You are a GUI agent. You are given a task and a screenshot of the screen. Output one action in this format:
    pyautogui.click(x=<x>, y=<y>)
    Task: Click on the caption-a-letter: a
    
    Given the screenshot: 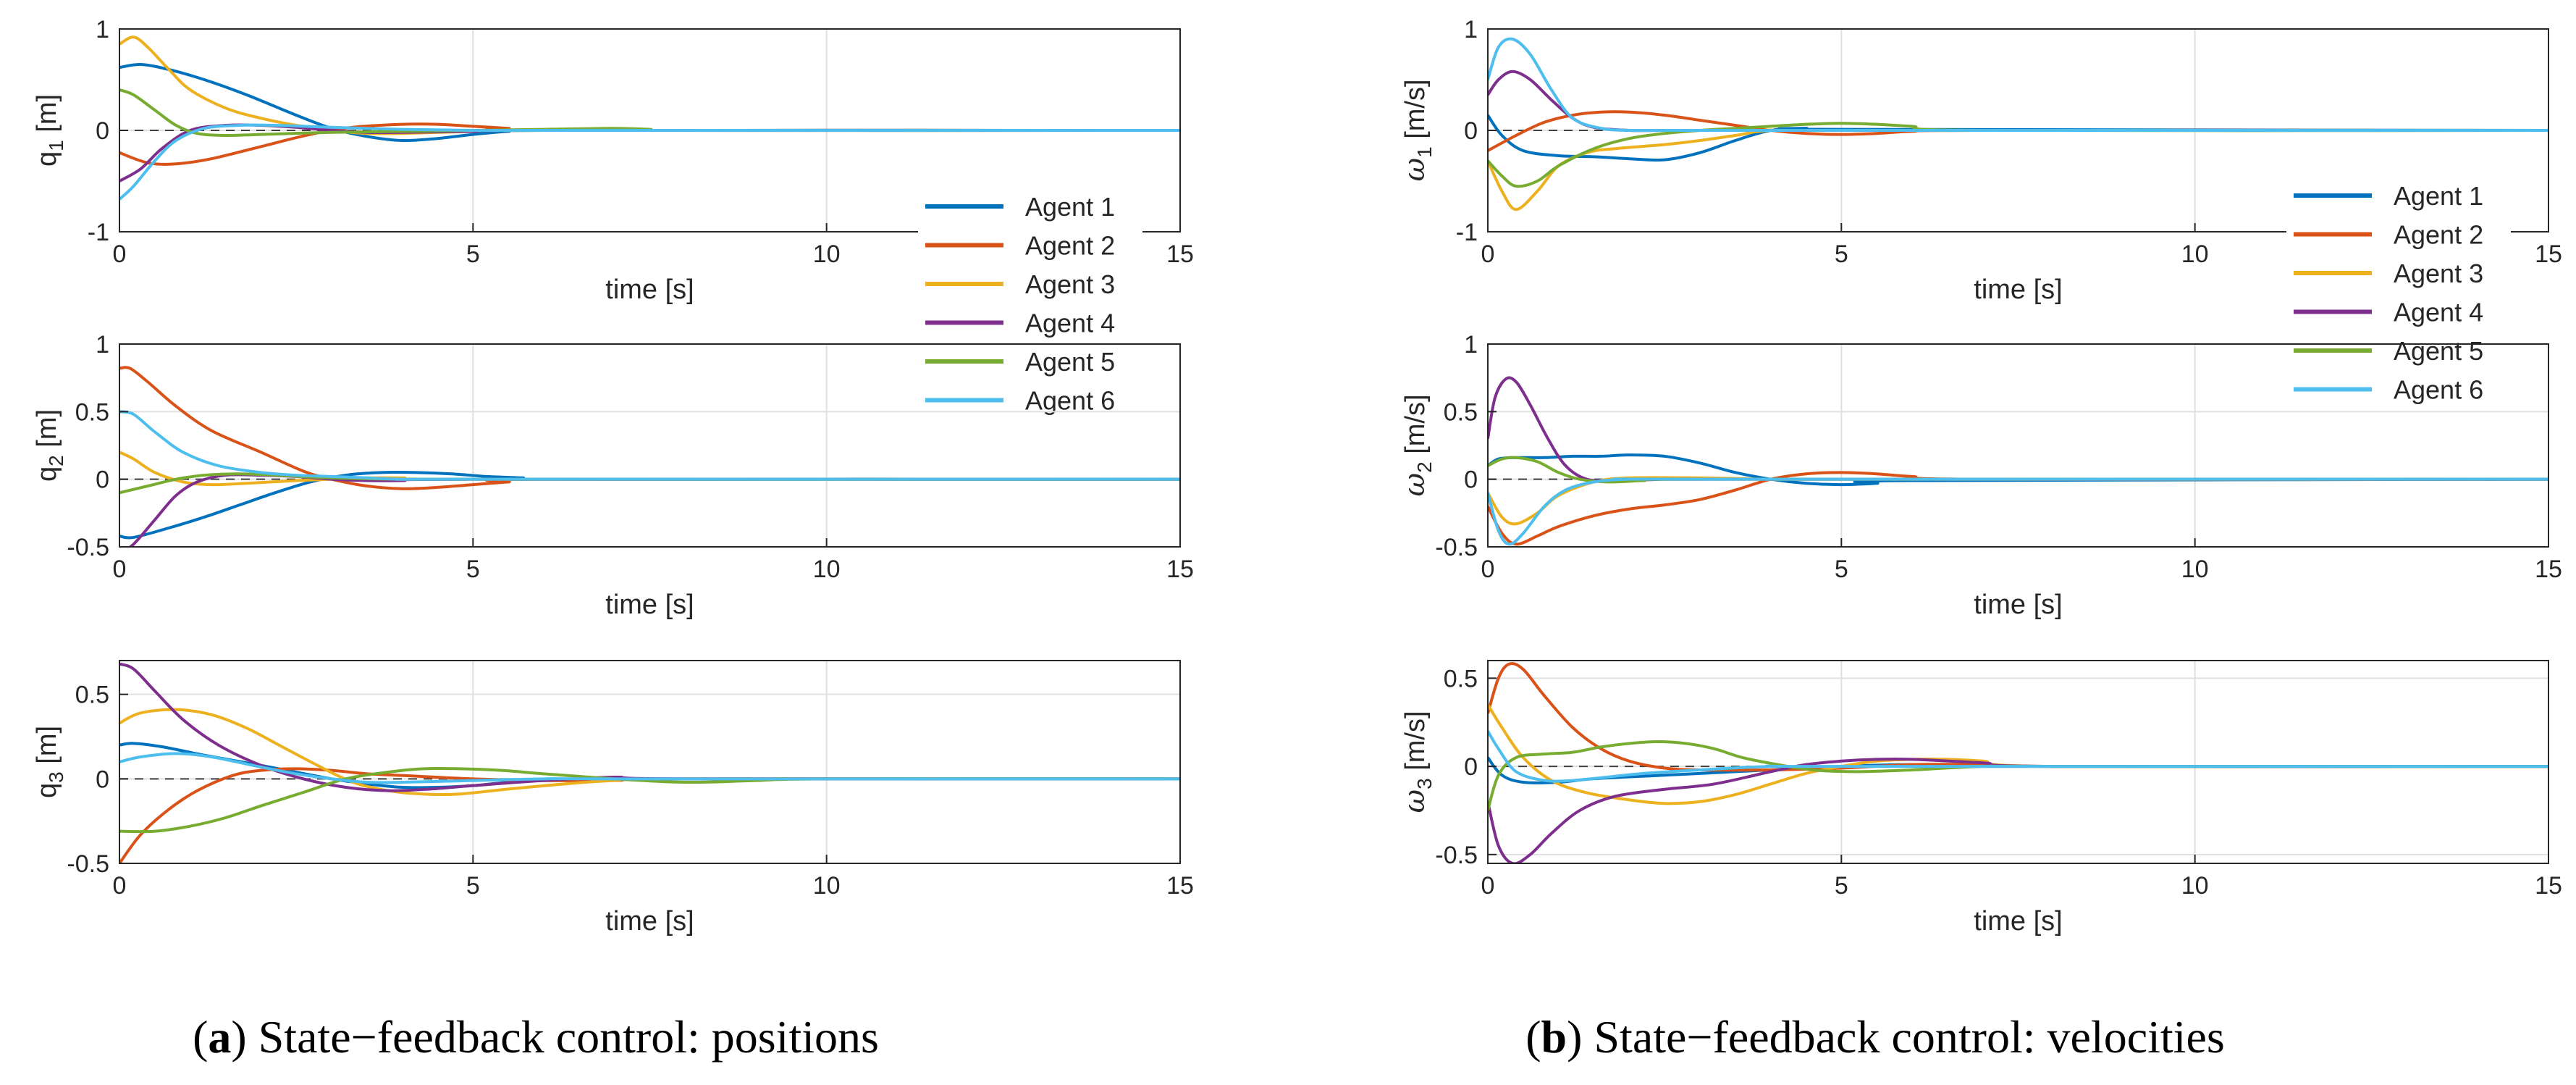 What is the action you would take?
    pyautogui.click(x=219, y=1037)
    